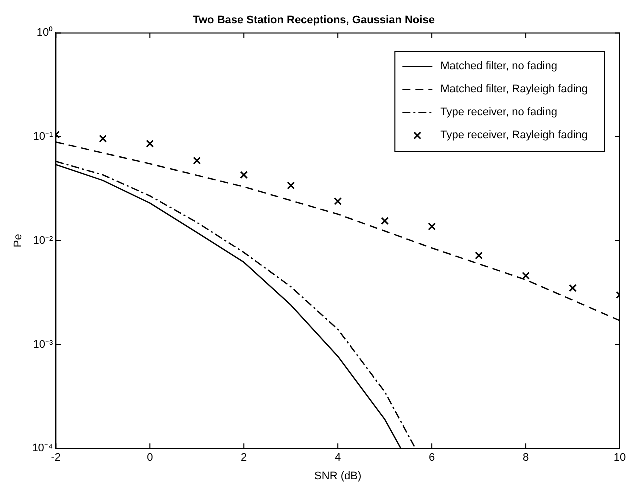  I want to click on x-tick-label: 8, so click(526, 458).